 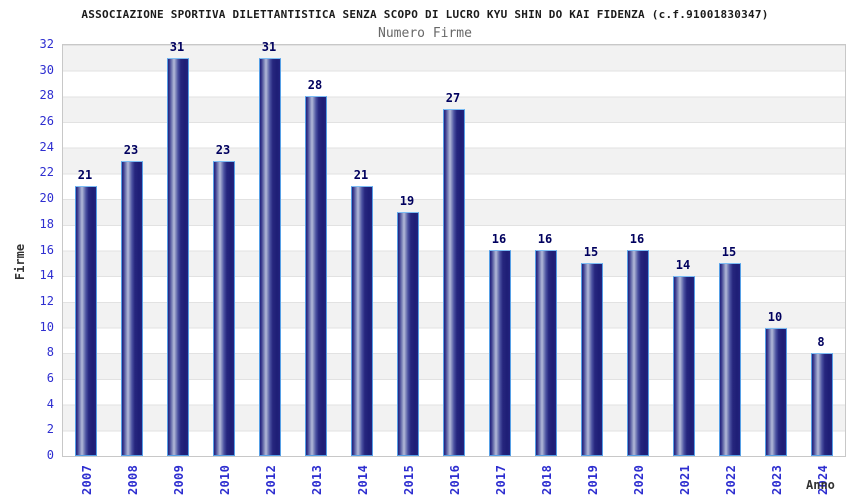 What do you see at coordinates (317, 479) in the screenshot?
I see `x-tick-label: 2013` at bounding box center [317, 479].